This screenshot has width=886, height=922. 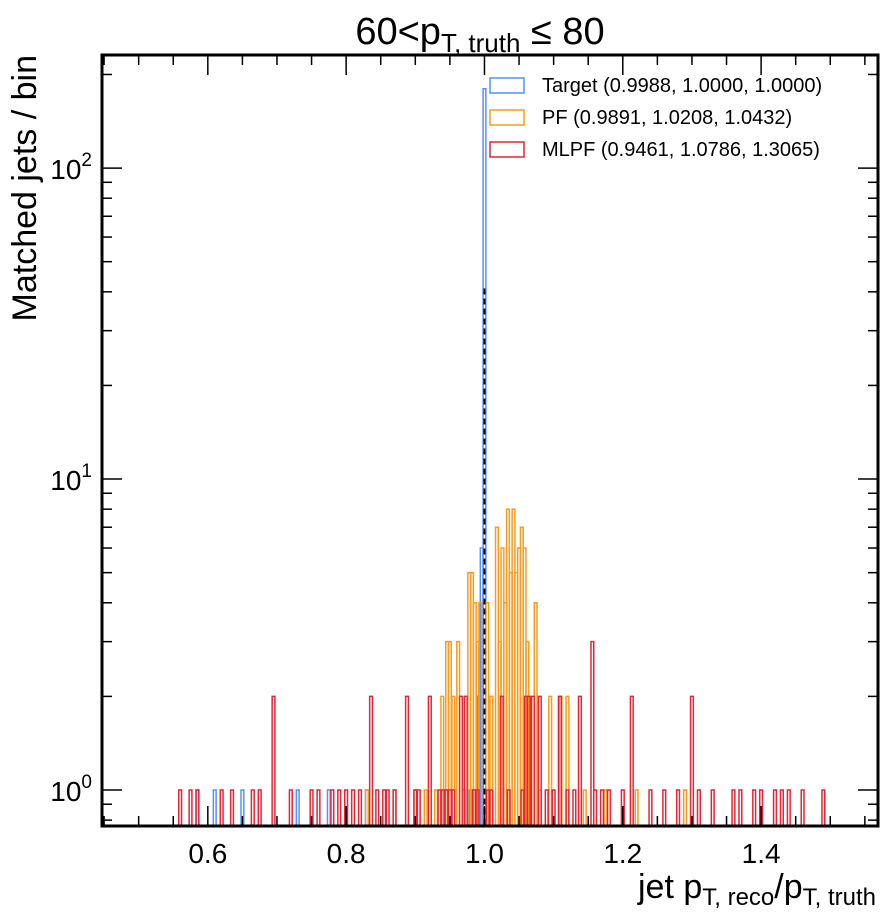 I want to click on xlabel-pre: jet p, so click(x=669, y=887).